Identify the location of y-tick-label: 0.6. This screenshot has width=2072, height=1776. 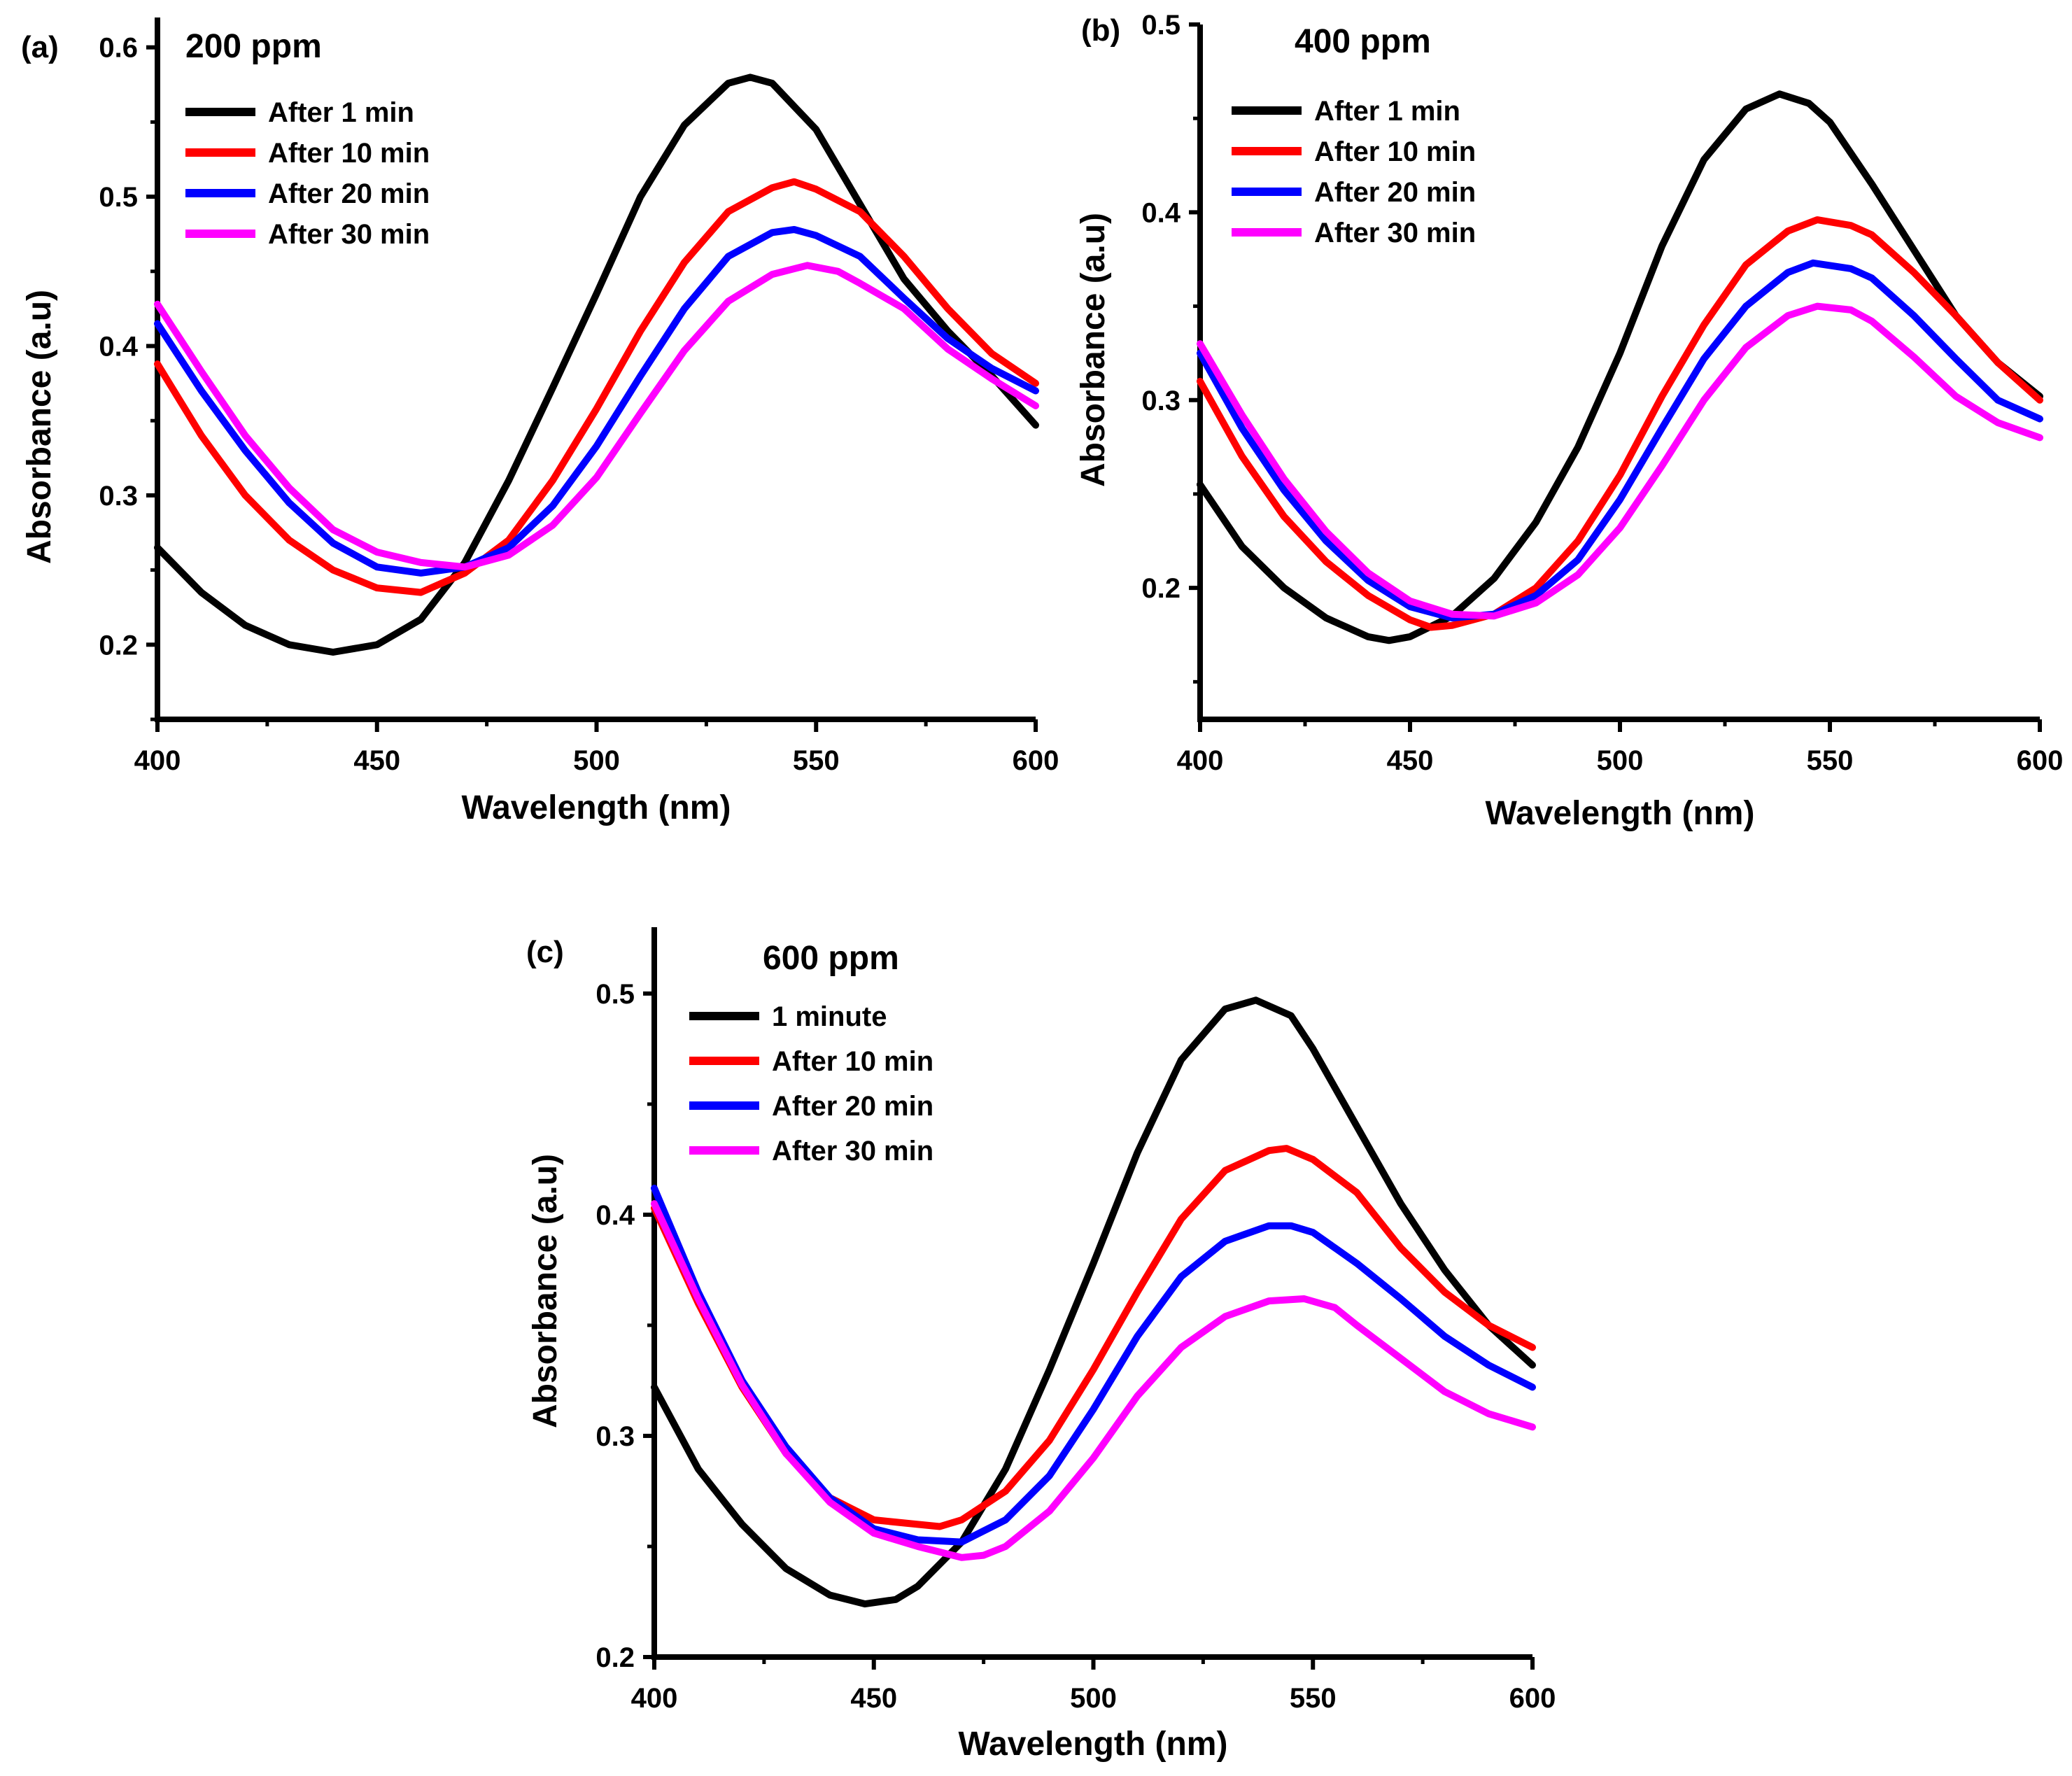
(118, 48).